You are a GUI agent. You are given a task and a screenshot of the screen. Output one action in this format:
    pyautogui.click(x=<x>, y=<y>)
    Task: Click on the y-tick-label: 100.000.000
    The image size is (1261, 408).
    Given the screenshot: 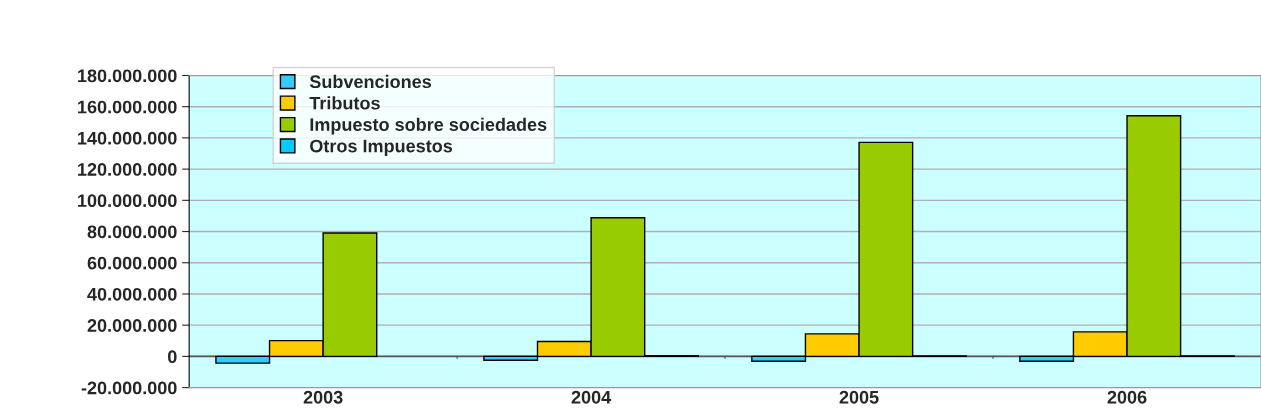 What is the action you would take?
    pyautogui.click(x=127, y=201)
    